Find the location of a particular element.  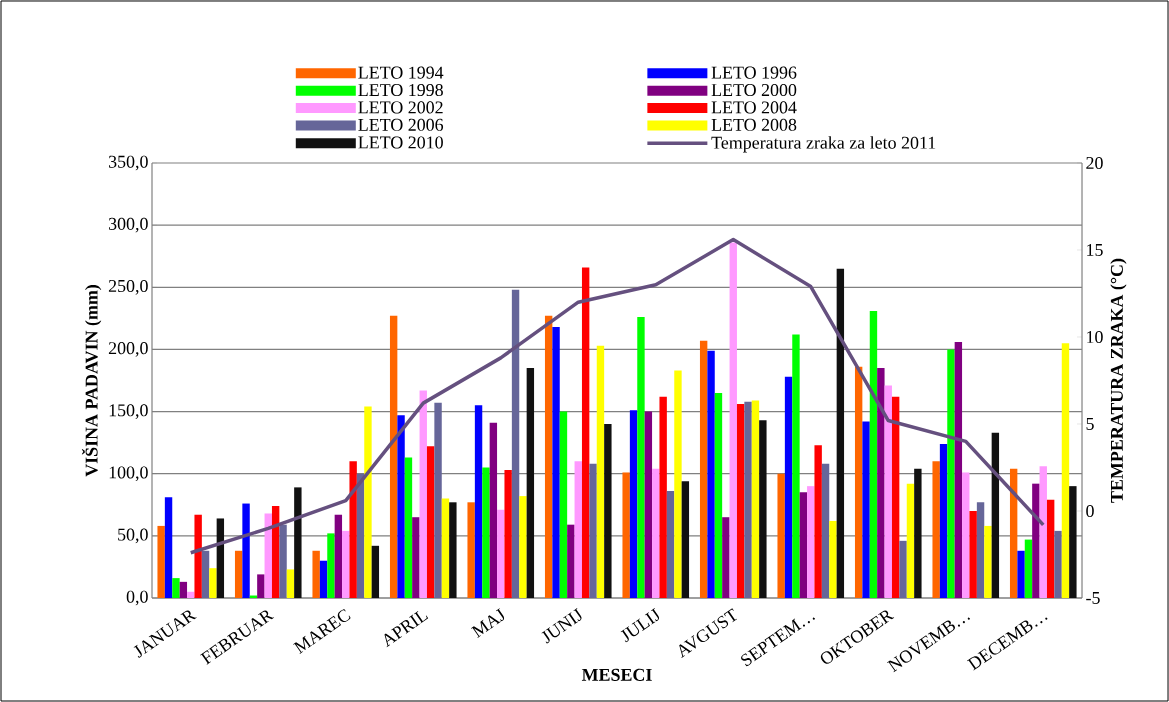

legend-label: LETO 2004 is located at coordinates (754, 107).